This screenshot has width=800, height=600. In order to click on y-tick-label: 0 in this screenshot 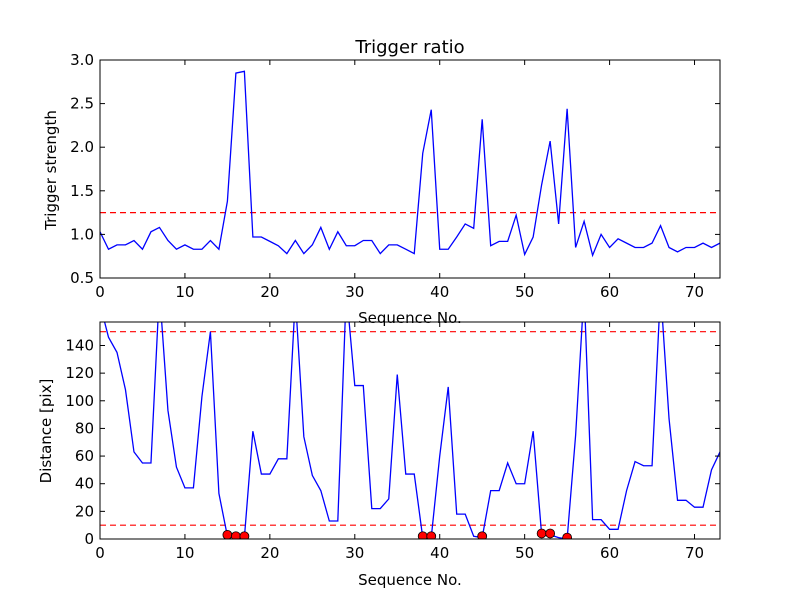, I will do `click(89, 539)`.